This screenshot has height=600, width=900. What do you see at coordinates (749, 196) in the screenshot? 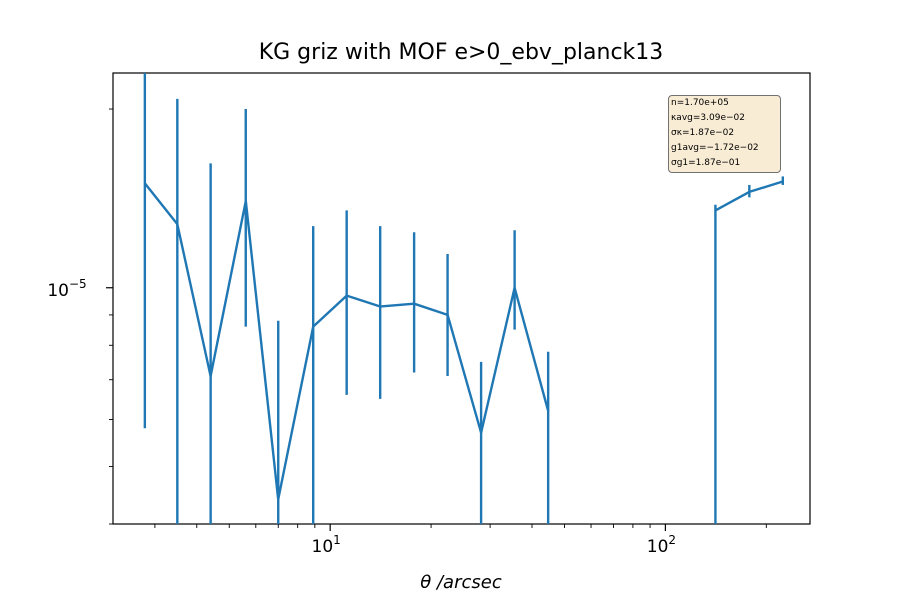
I see `series-line` at bounding box center [749, 196].